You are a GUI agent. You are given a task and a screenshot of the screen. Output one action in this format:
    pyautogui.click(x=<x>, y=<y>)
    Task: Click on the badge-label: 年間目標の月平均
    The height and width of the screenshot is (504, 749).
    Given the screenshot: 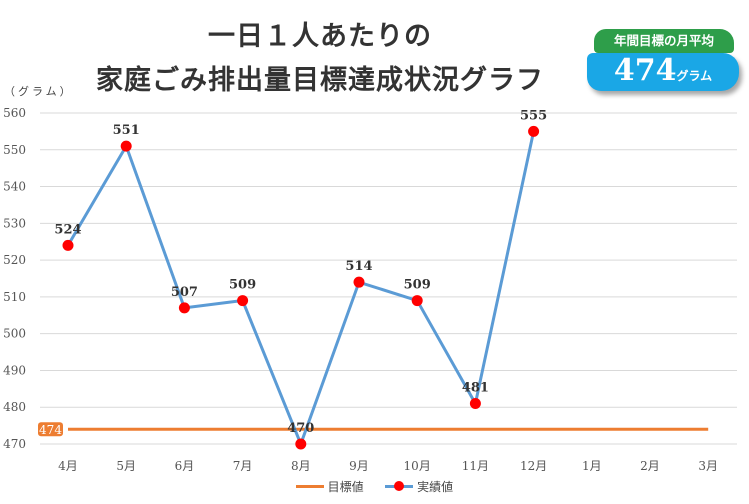 What is the action you would take?
    pyautogui.click(x=664, y=41)
    